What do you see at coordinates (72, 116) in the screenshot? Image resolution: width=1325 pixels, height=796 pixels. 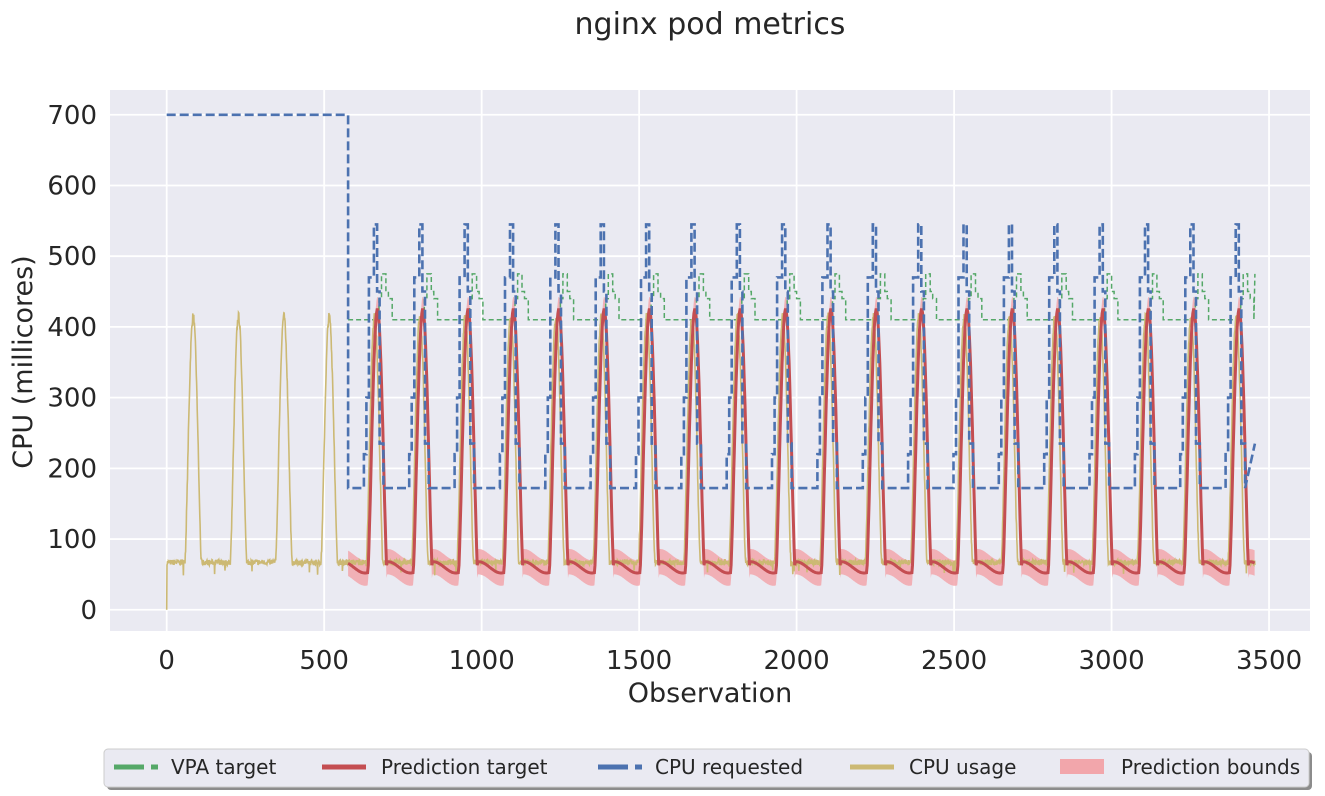 I see `y-tick-label: 700` at bounding box center [72, 116].